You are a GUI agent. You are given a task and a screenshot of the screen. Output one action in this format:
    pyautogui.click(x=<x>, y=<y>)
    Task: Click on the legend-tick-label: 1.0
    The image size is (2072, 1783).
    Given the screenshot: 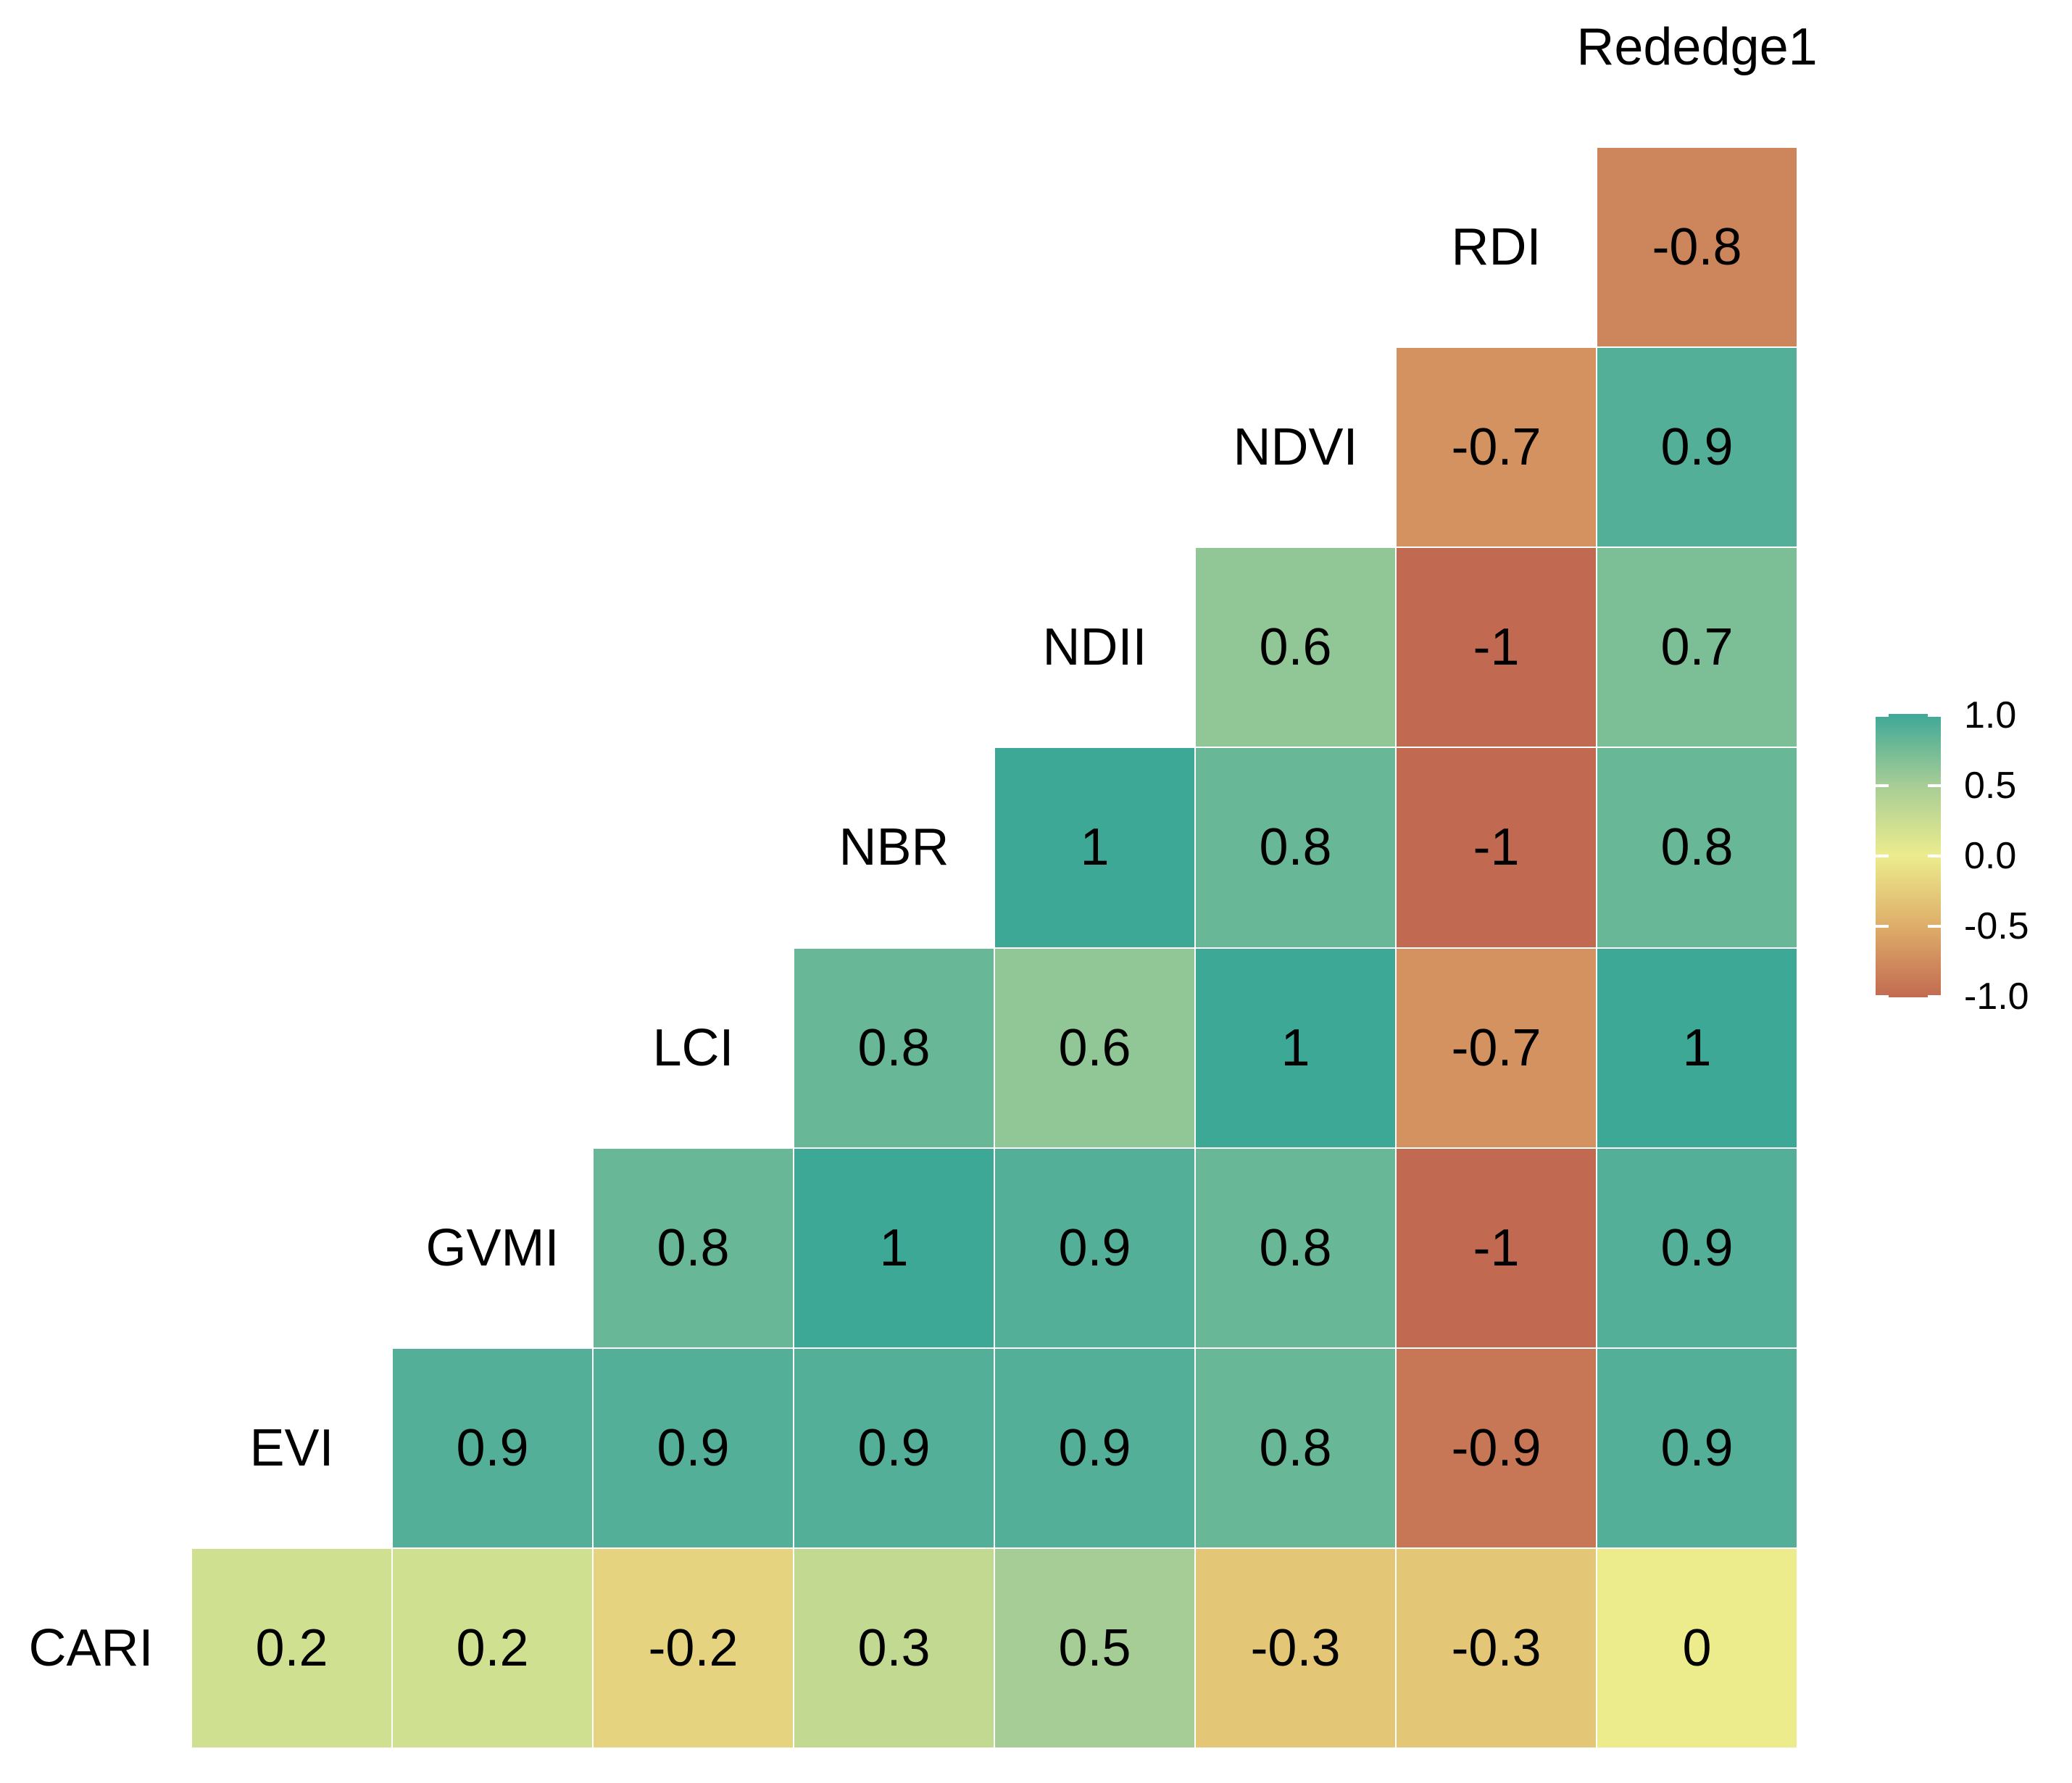 What is the action you would take?
    pyautogui.click(x=1990, y=715)
    